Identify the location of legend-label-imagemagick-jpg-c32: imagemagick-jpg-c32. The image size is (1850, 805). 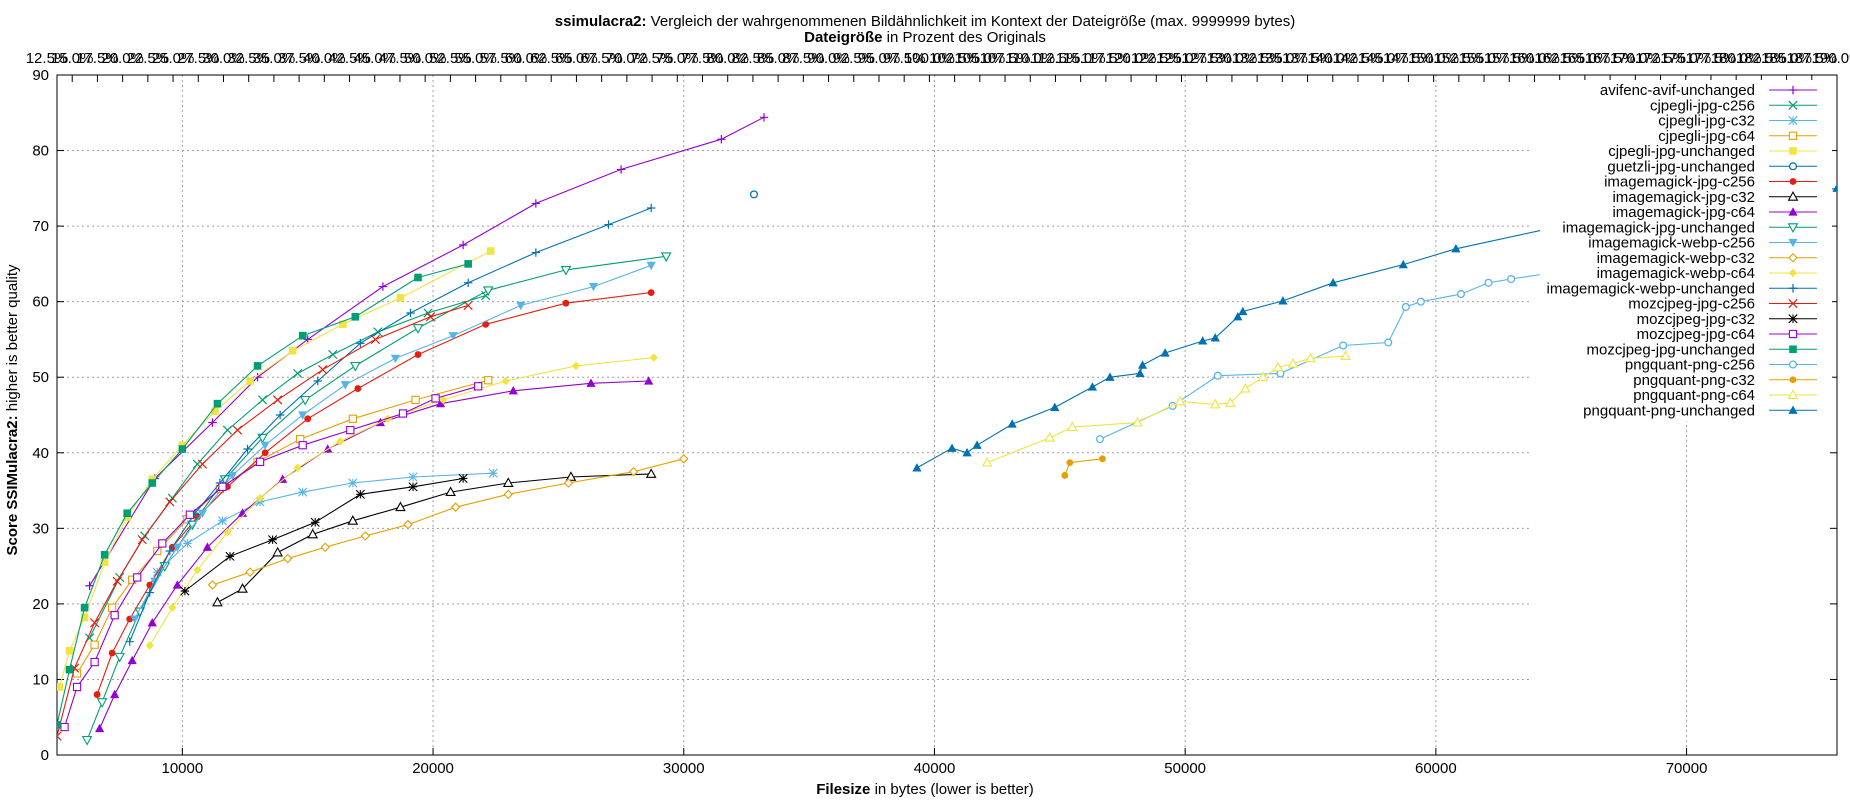
(1683, 197).